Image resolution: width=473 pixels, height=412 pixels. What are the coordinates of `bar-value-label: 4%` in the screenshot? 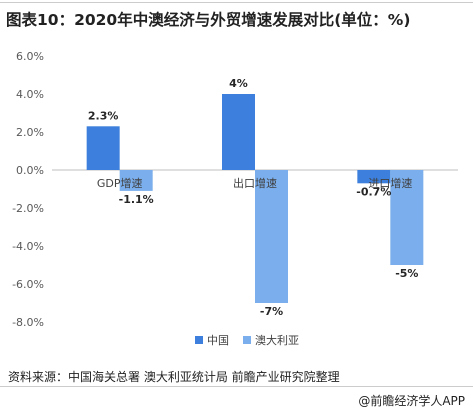 It's located at (238, 83).